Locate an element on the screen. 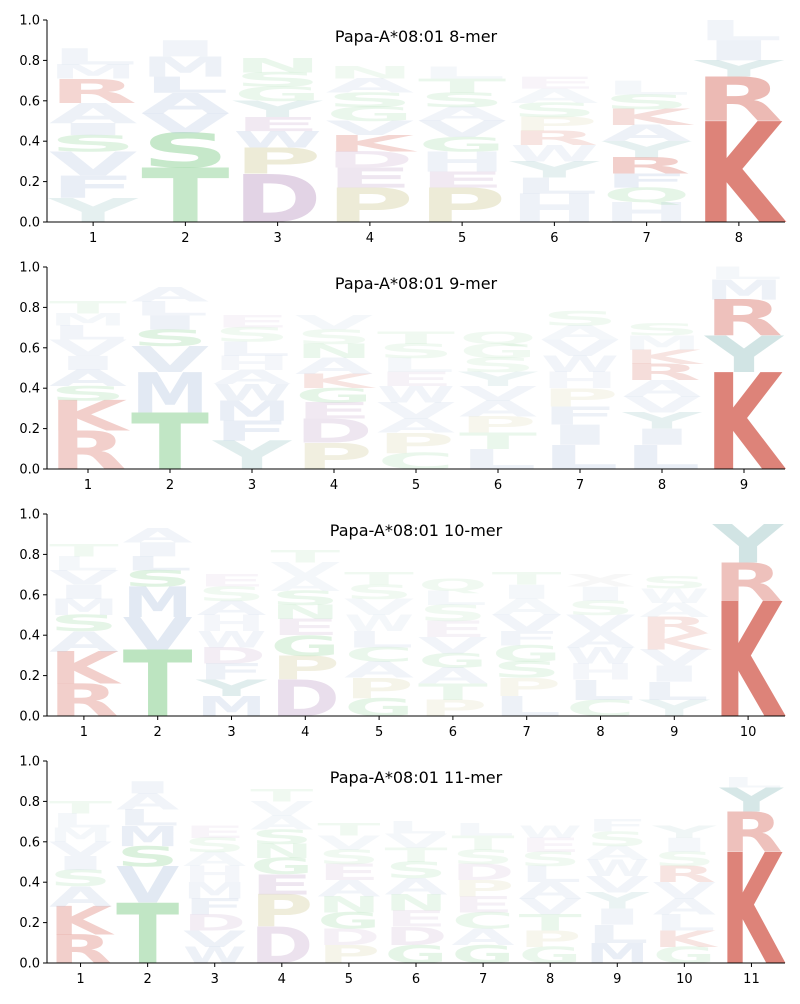  y-tick-label: 0.8 is located at coordinates (29, 61).